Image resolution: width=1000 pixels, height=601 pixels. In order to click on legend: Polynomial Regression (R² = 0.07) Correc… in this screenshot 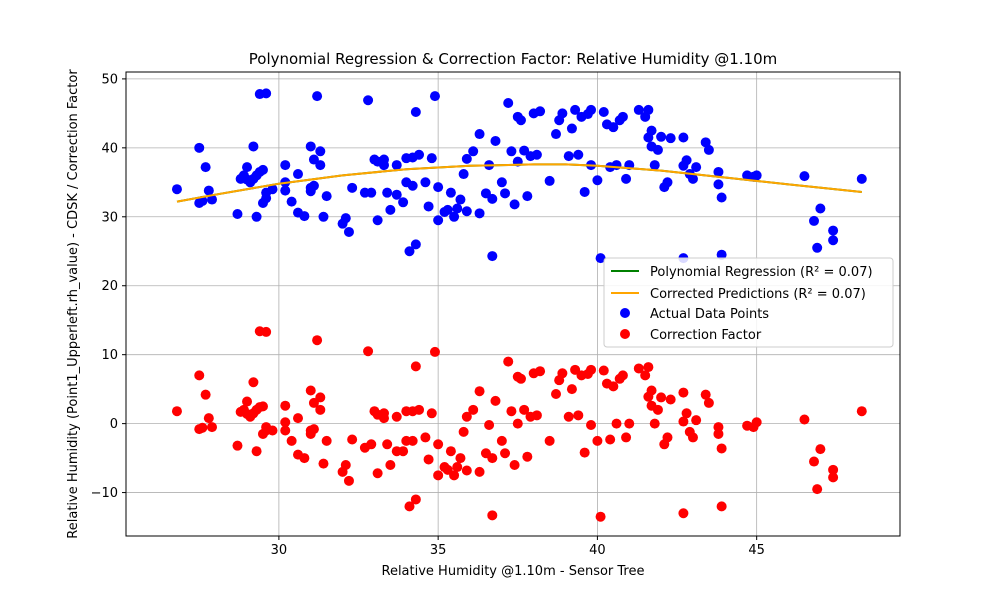, I will do `click(748, 302)`.